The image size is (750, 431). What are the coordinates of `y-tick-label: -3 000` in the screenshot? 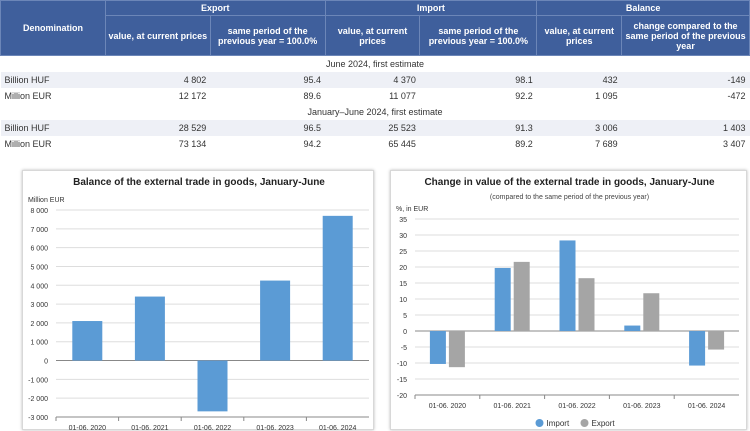 It's located at (38, 418).